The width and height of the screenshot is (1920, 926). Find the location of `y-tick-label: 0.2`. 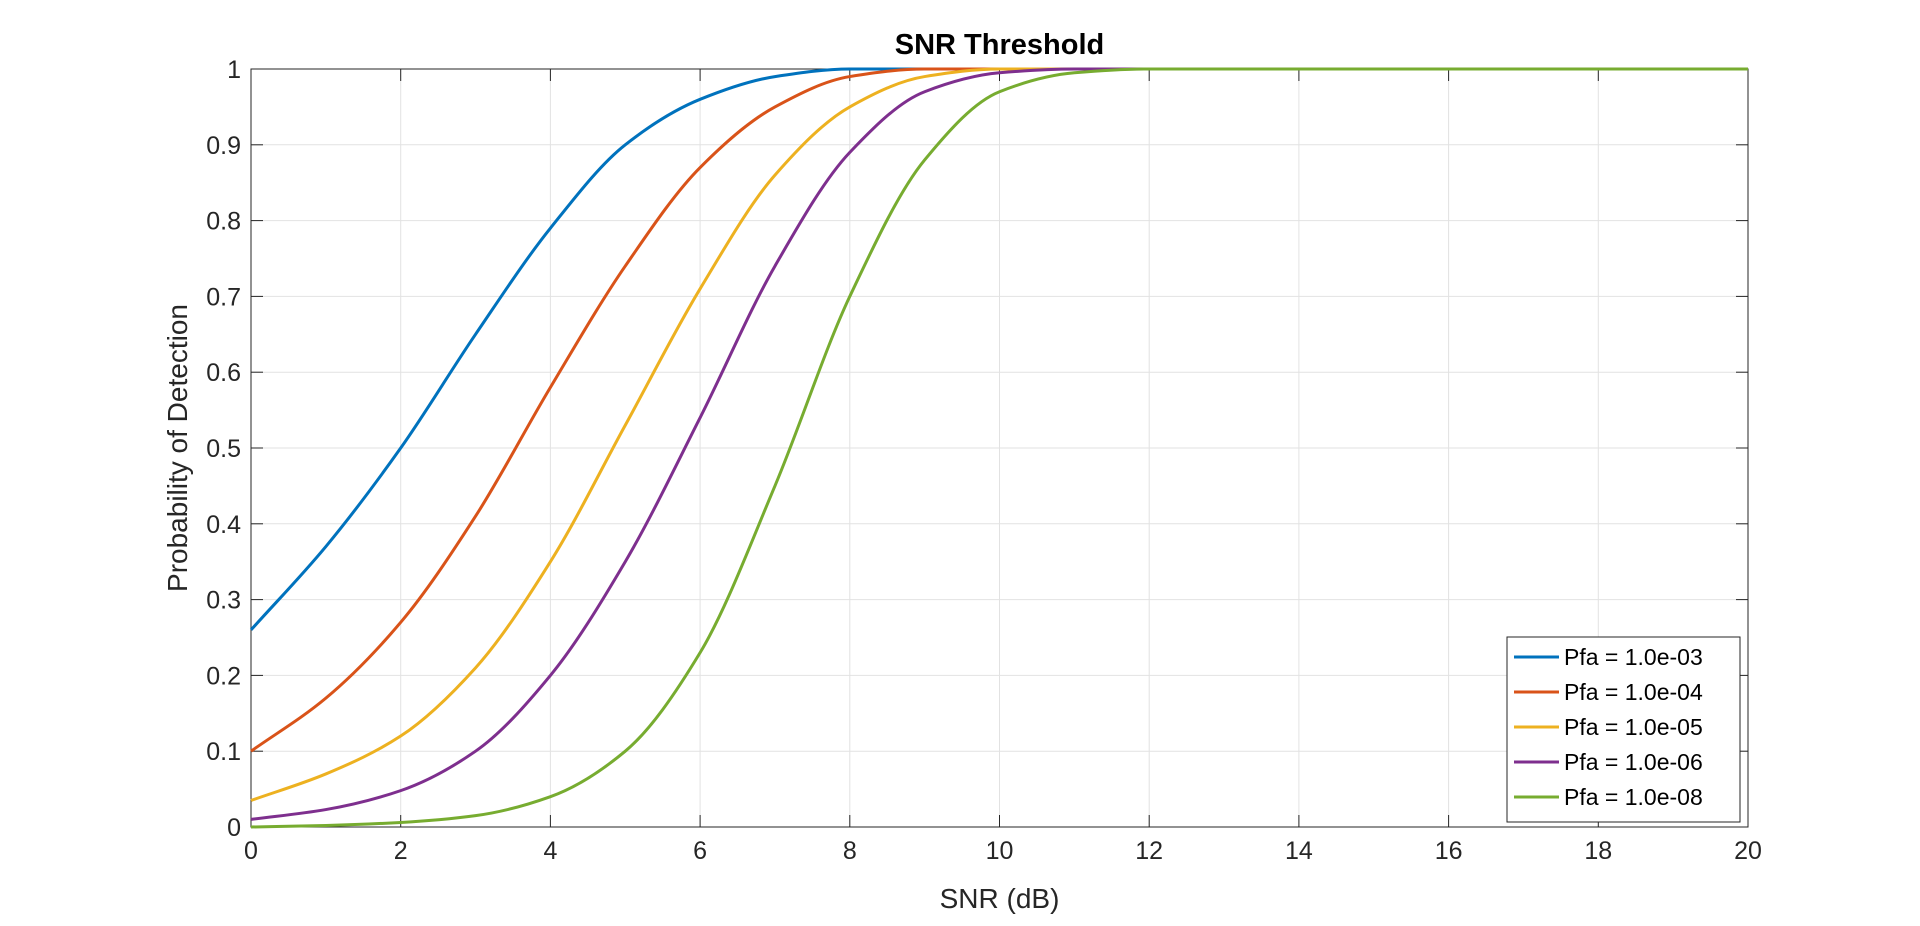

y-tick-label: 0.2 is located at coordinates (223, 676).